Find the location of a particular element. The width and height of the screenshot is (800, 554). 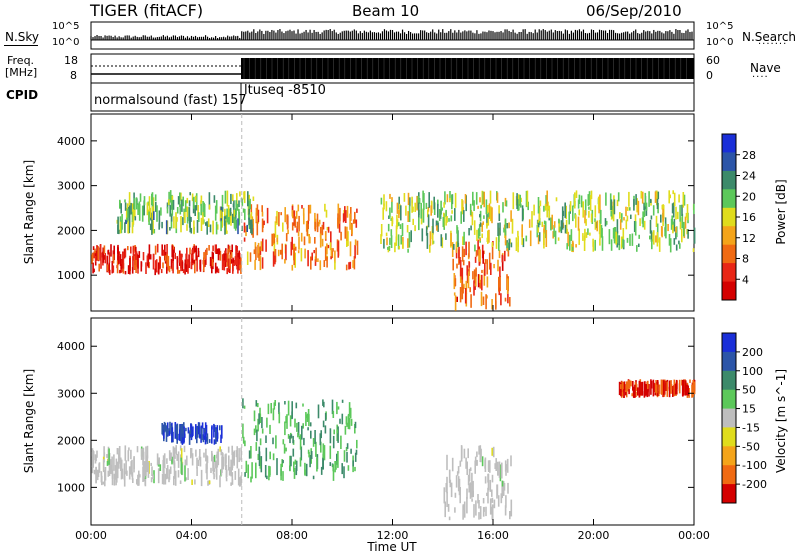

nsearch-label: N.Search is located at coordinates (769, 37).